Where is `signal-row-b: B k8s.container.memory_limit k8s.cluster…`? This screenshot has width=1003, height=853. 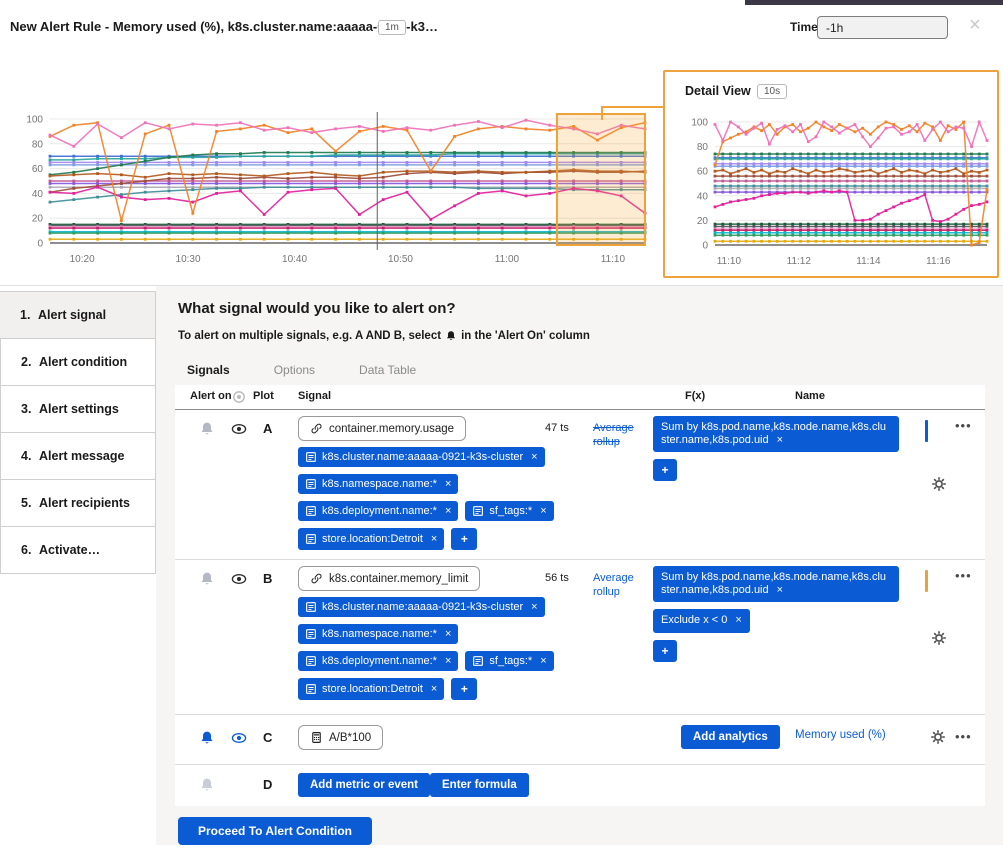
signal-row-b: B k8s.container.memory_limit k8s.cluster… is located at coordinates (580, 637).